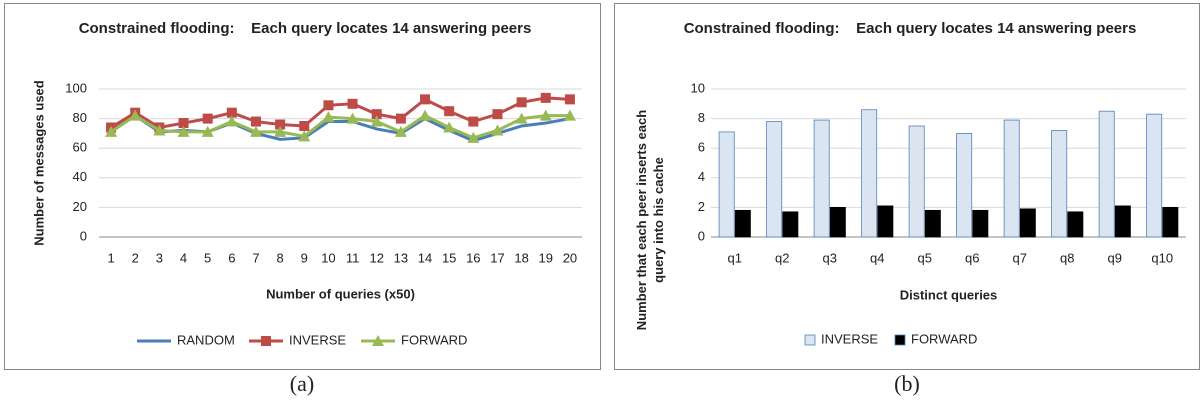  What do you see at coordinates (1020, 257) in the screenshot?
I see `x-tick-label: q7` at bounding box center [1020, 257].